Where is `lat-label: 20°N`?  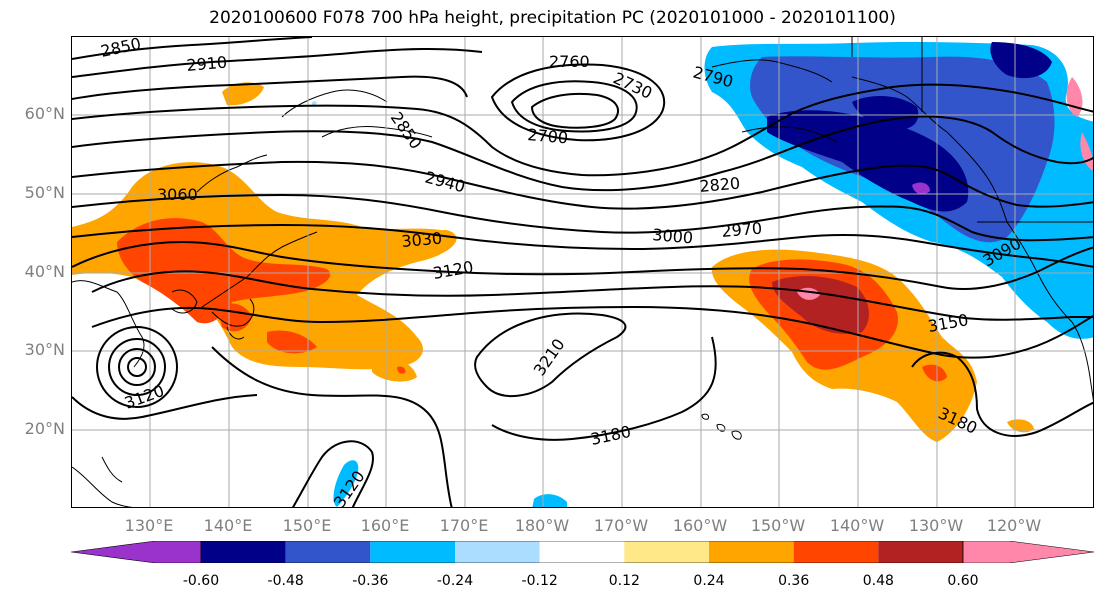 lat-label: 20°N is located at coordinates (44, 428).